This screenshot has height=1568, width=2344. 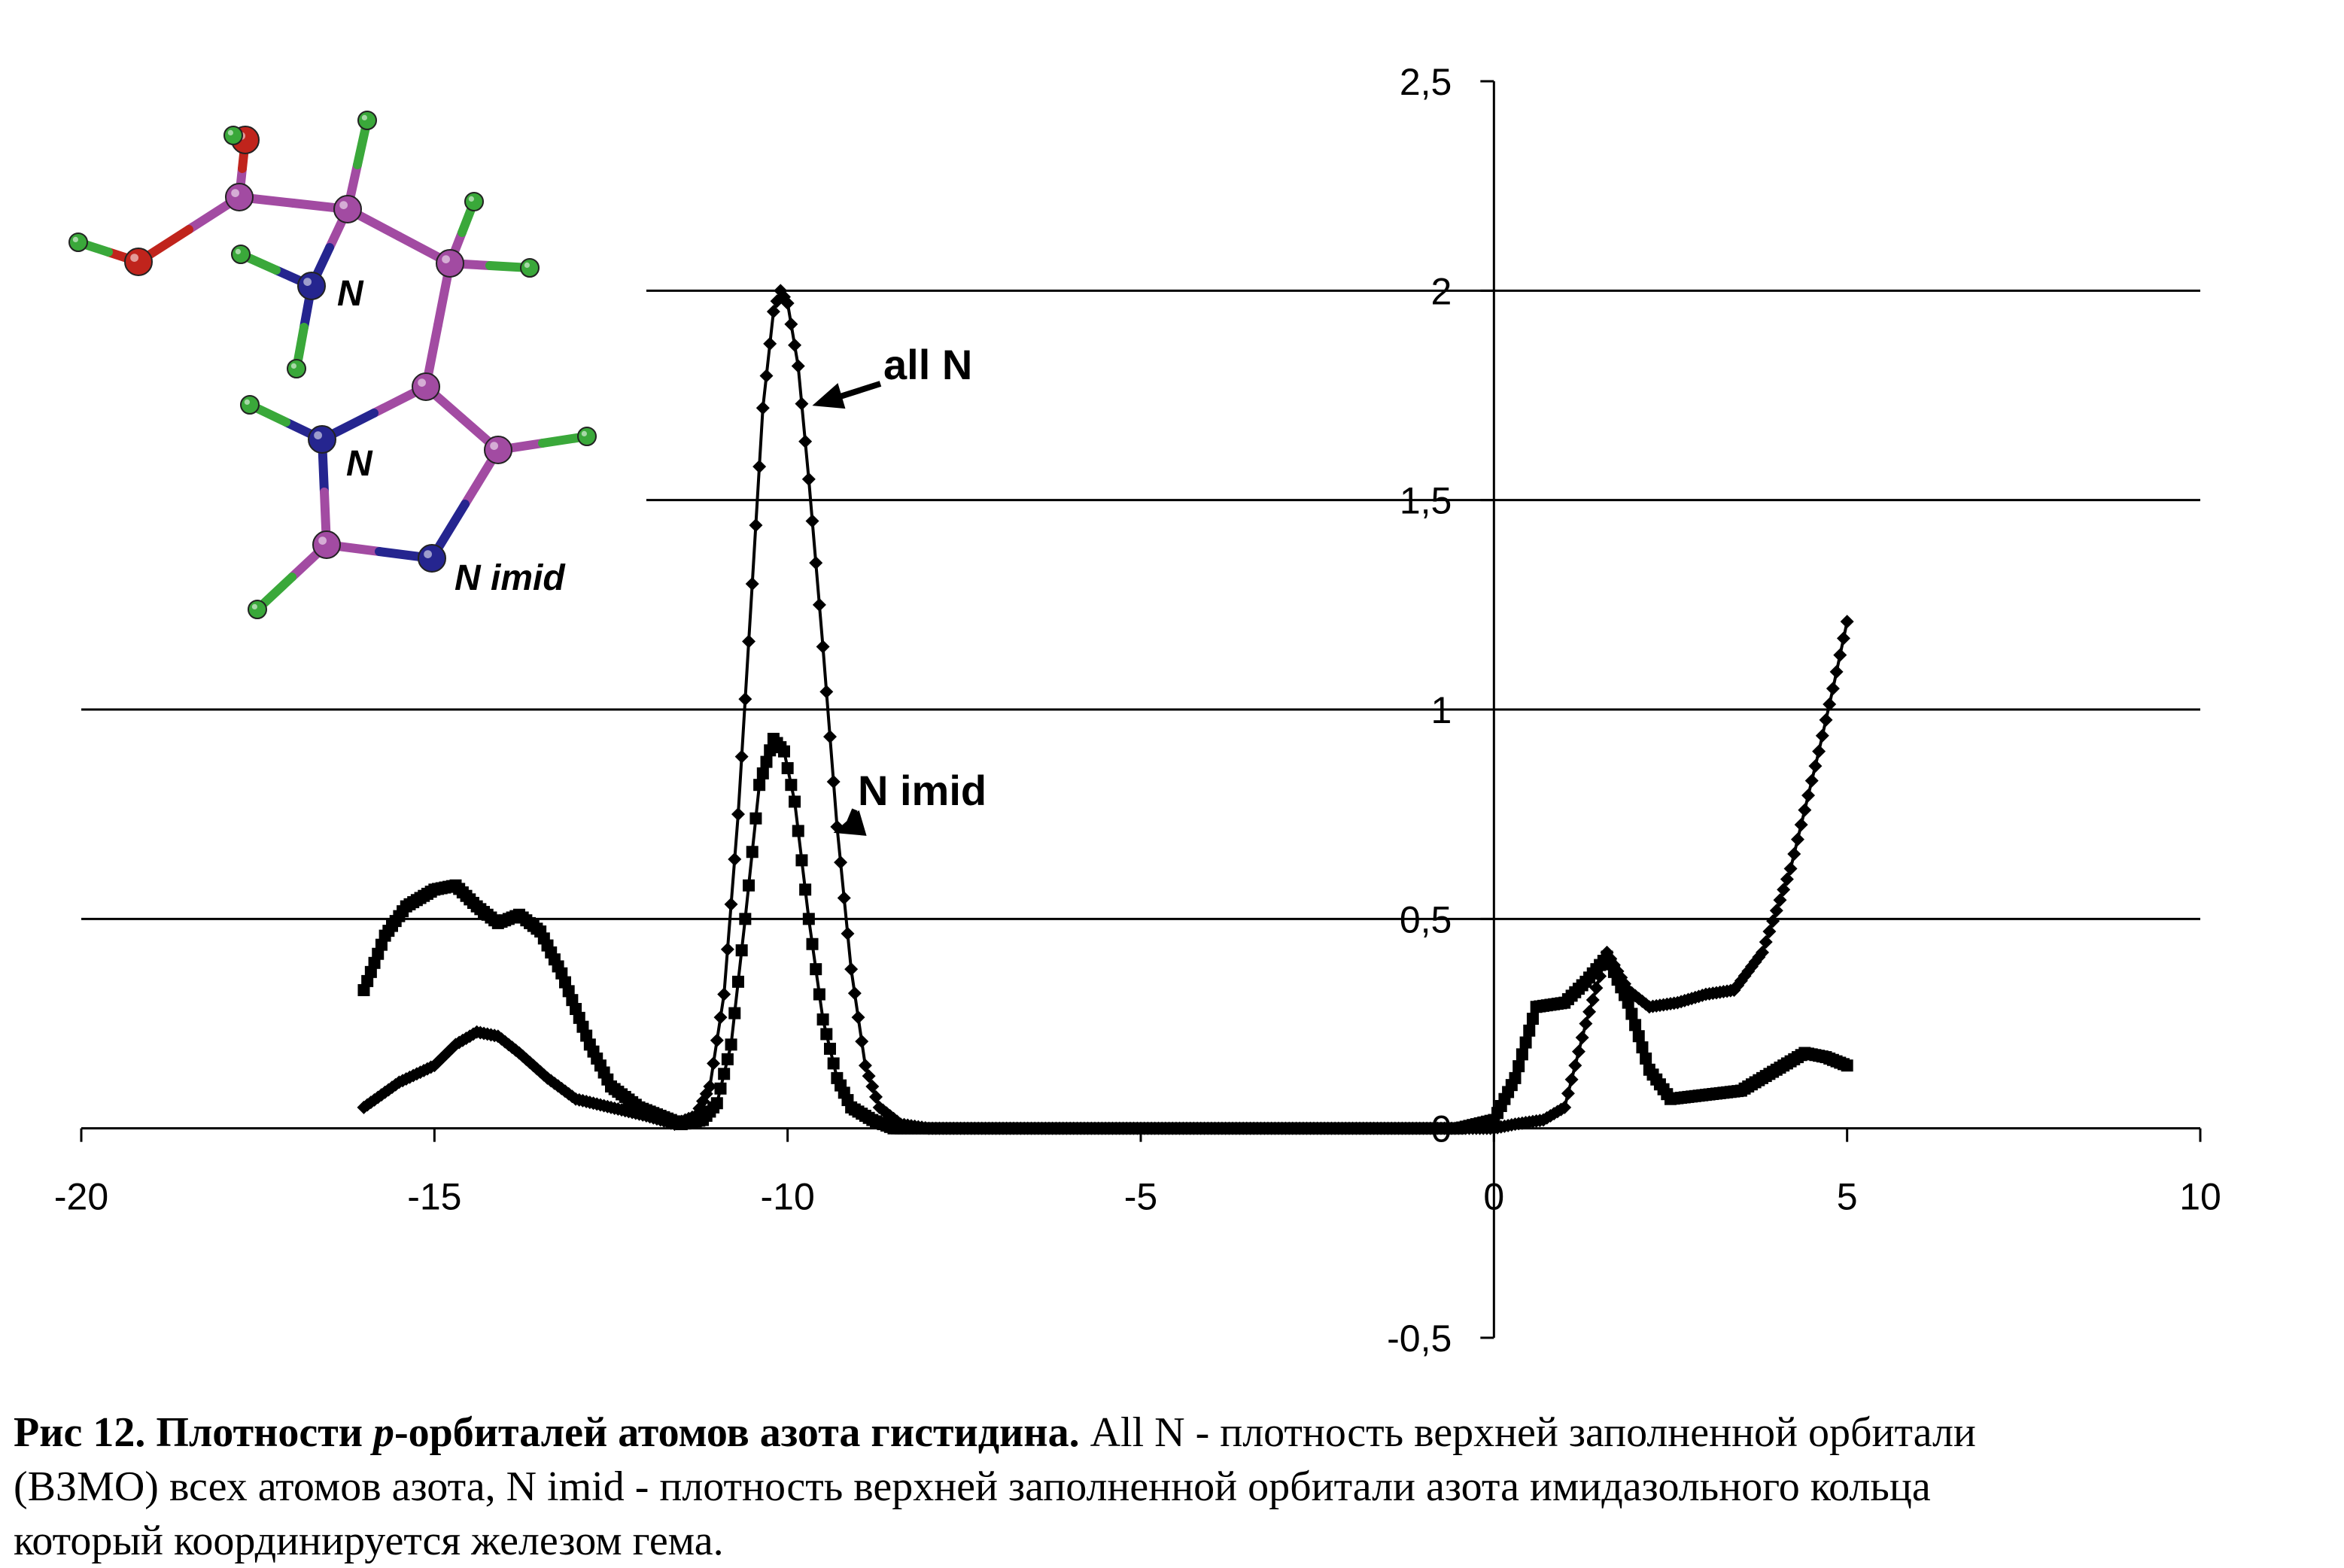 I want to click on y-tick-label-5: 2, so click(x=1441, y=291).